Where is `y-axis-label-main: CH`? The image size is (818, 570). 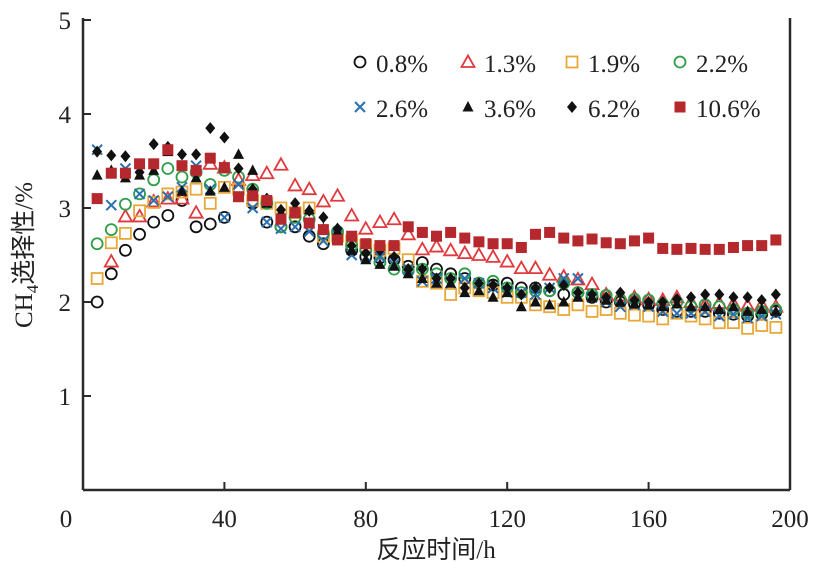
y-axis-label-main: CH is located at coordinates (24, 310).